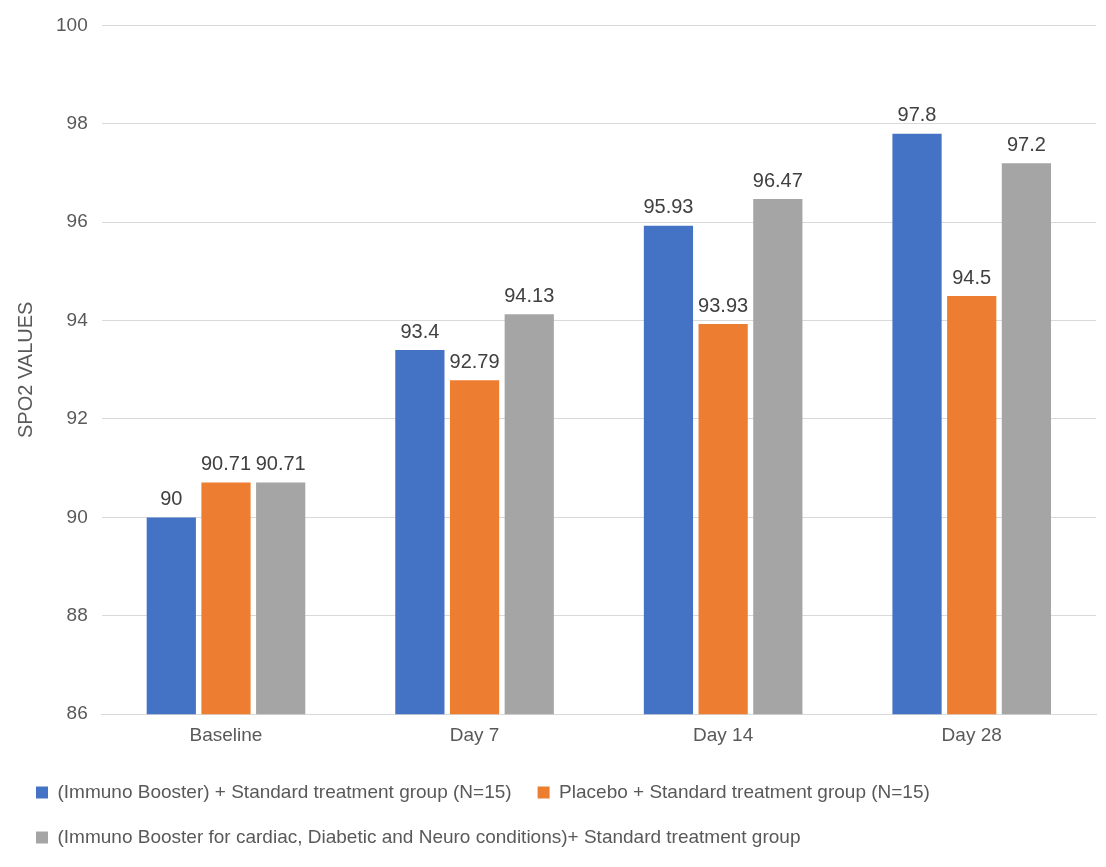  Describe the element at coordinates (474, 360) in the screenshot. I see `data-label: 92.79` at that location.